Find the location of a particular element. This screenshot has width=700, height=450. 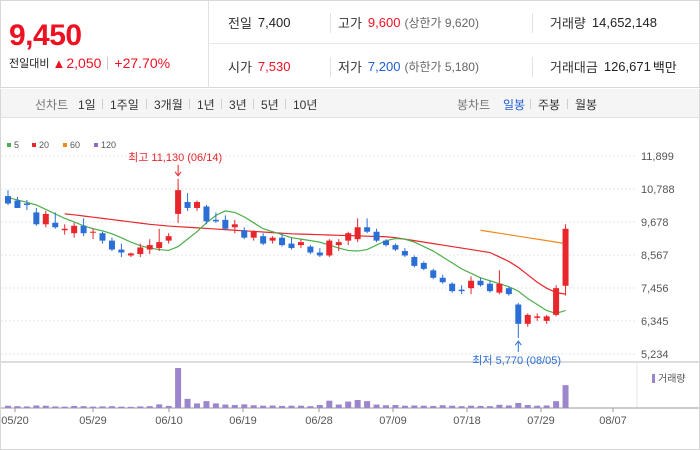

low-annotation: 최저 5,770 (08/05) is located at coordinates (516, 360).